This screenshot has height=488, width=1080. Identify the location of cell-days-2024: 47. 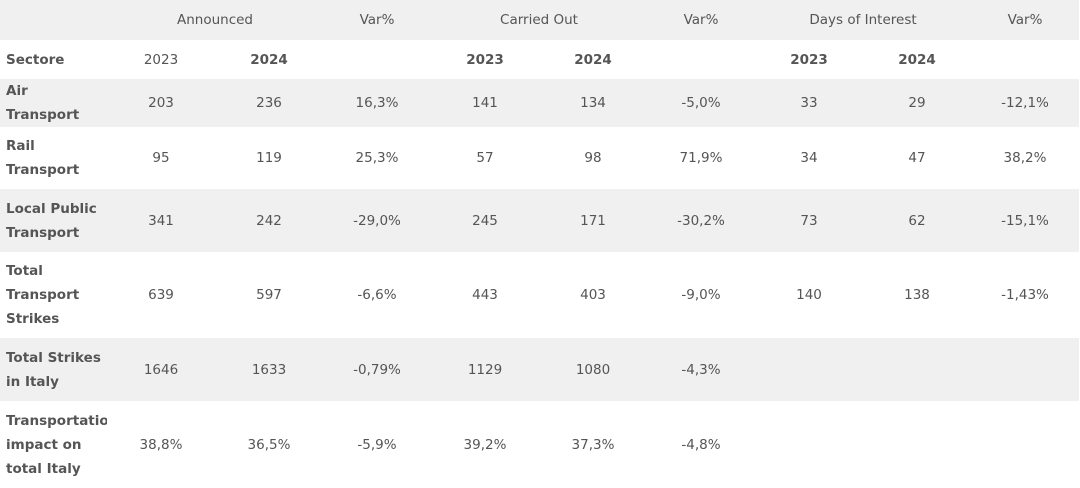
(917, 158).